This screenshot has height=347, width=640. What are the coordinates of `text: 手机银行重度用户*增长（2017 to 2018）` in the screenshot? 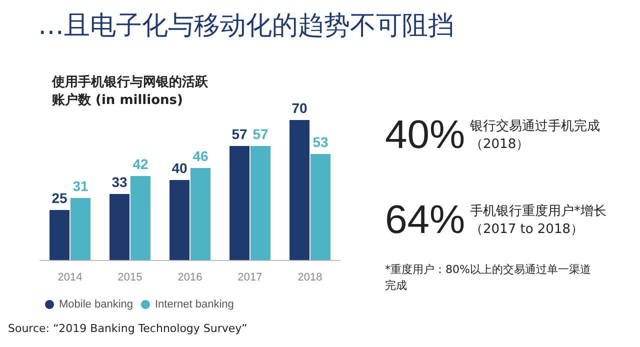 It's located at (539, 221).